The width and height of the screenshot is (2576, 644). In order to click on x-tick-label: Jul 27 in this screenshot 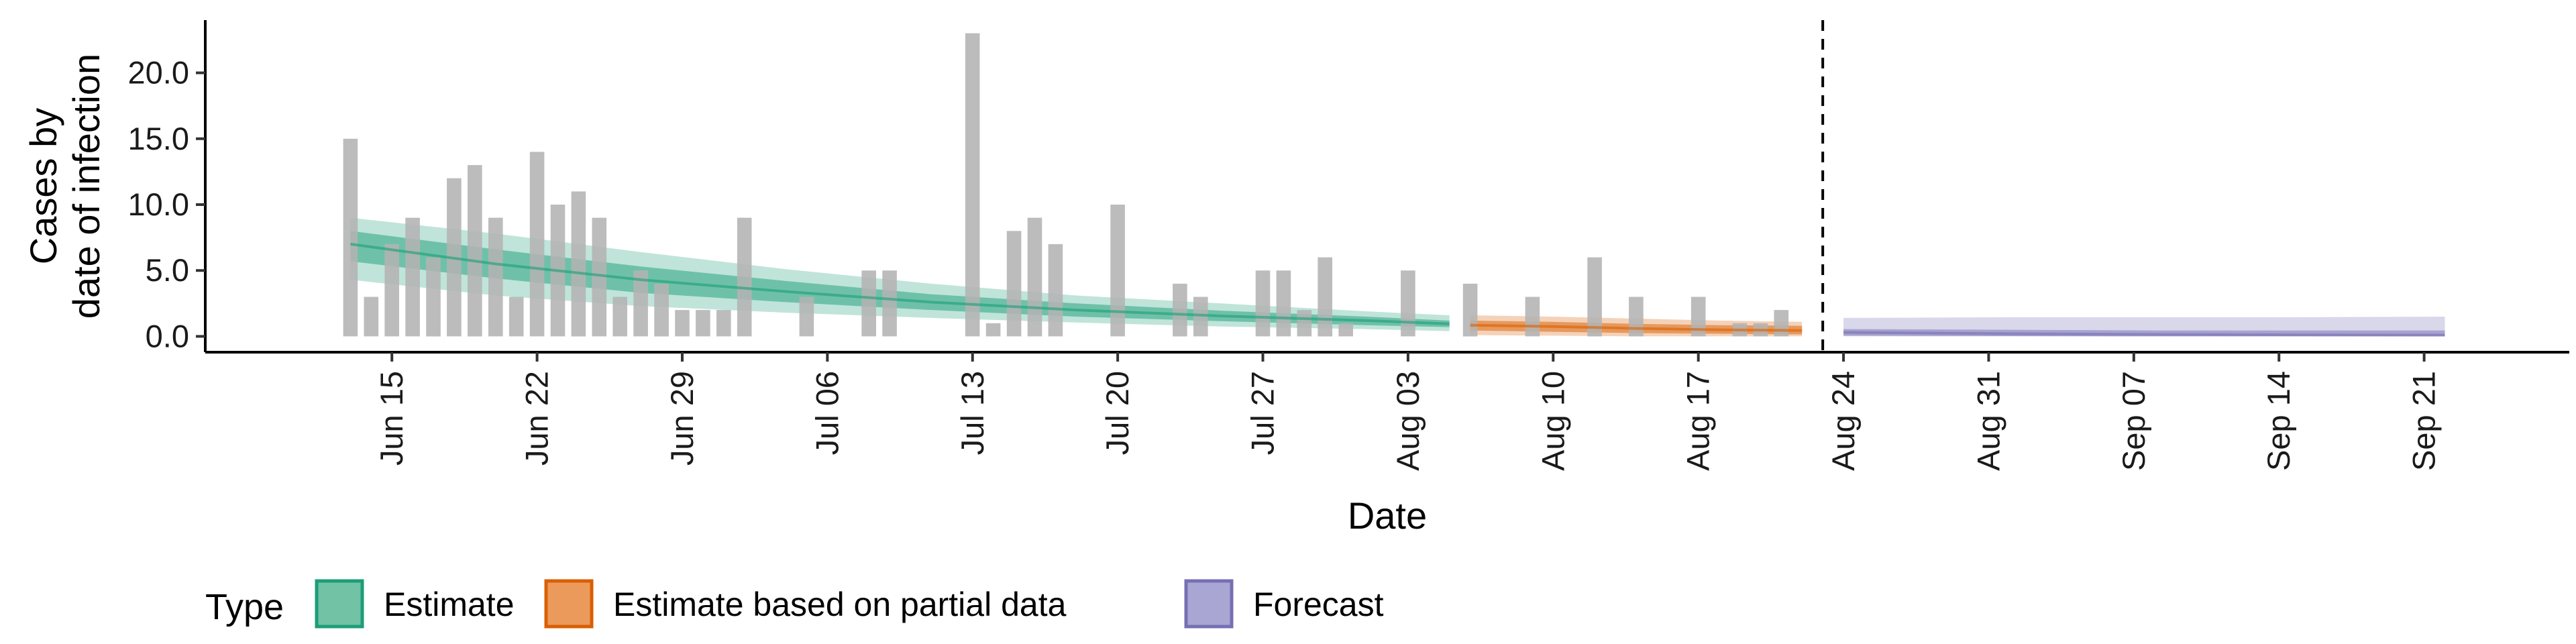, I will do `click(1263, 413)`.